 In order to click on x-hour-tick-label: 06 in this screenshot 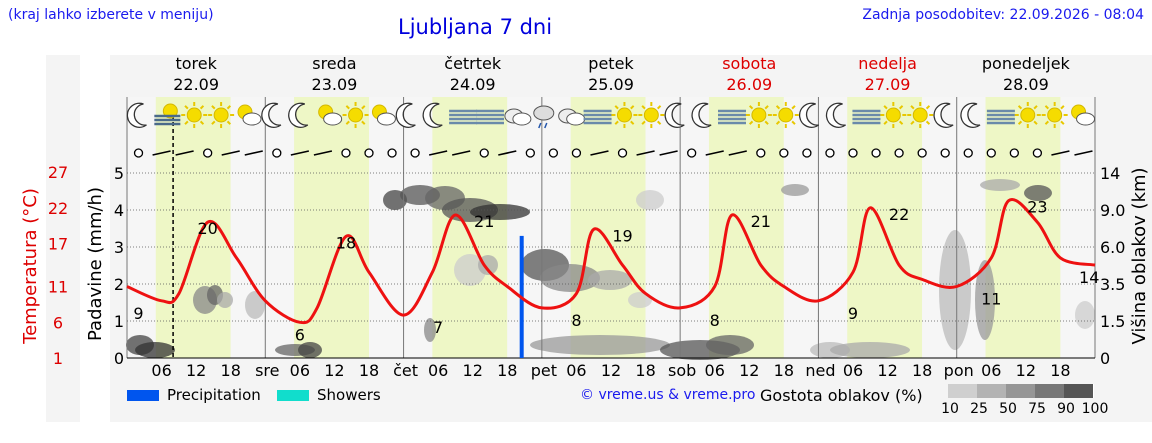, I will do `click(715, 370)`.